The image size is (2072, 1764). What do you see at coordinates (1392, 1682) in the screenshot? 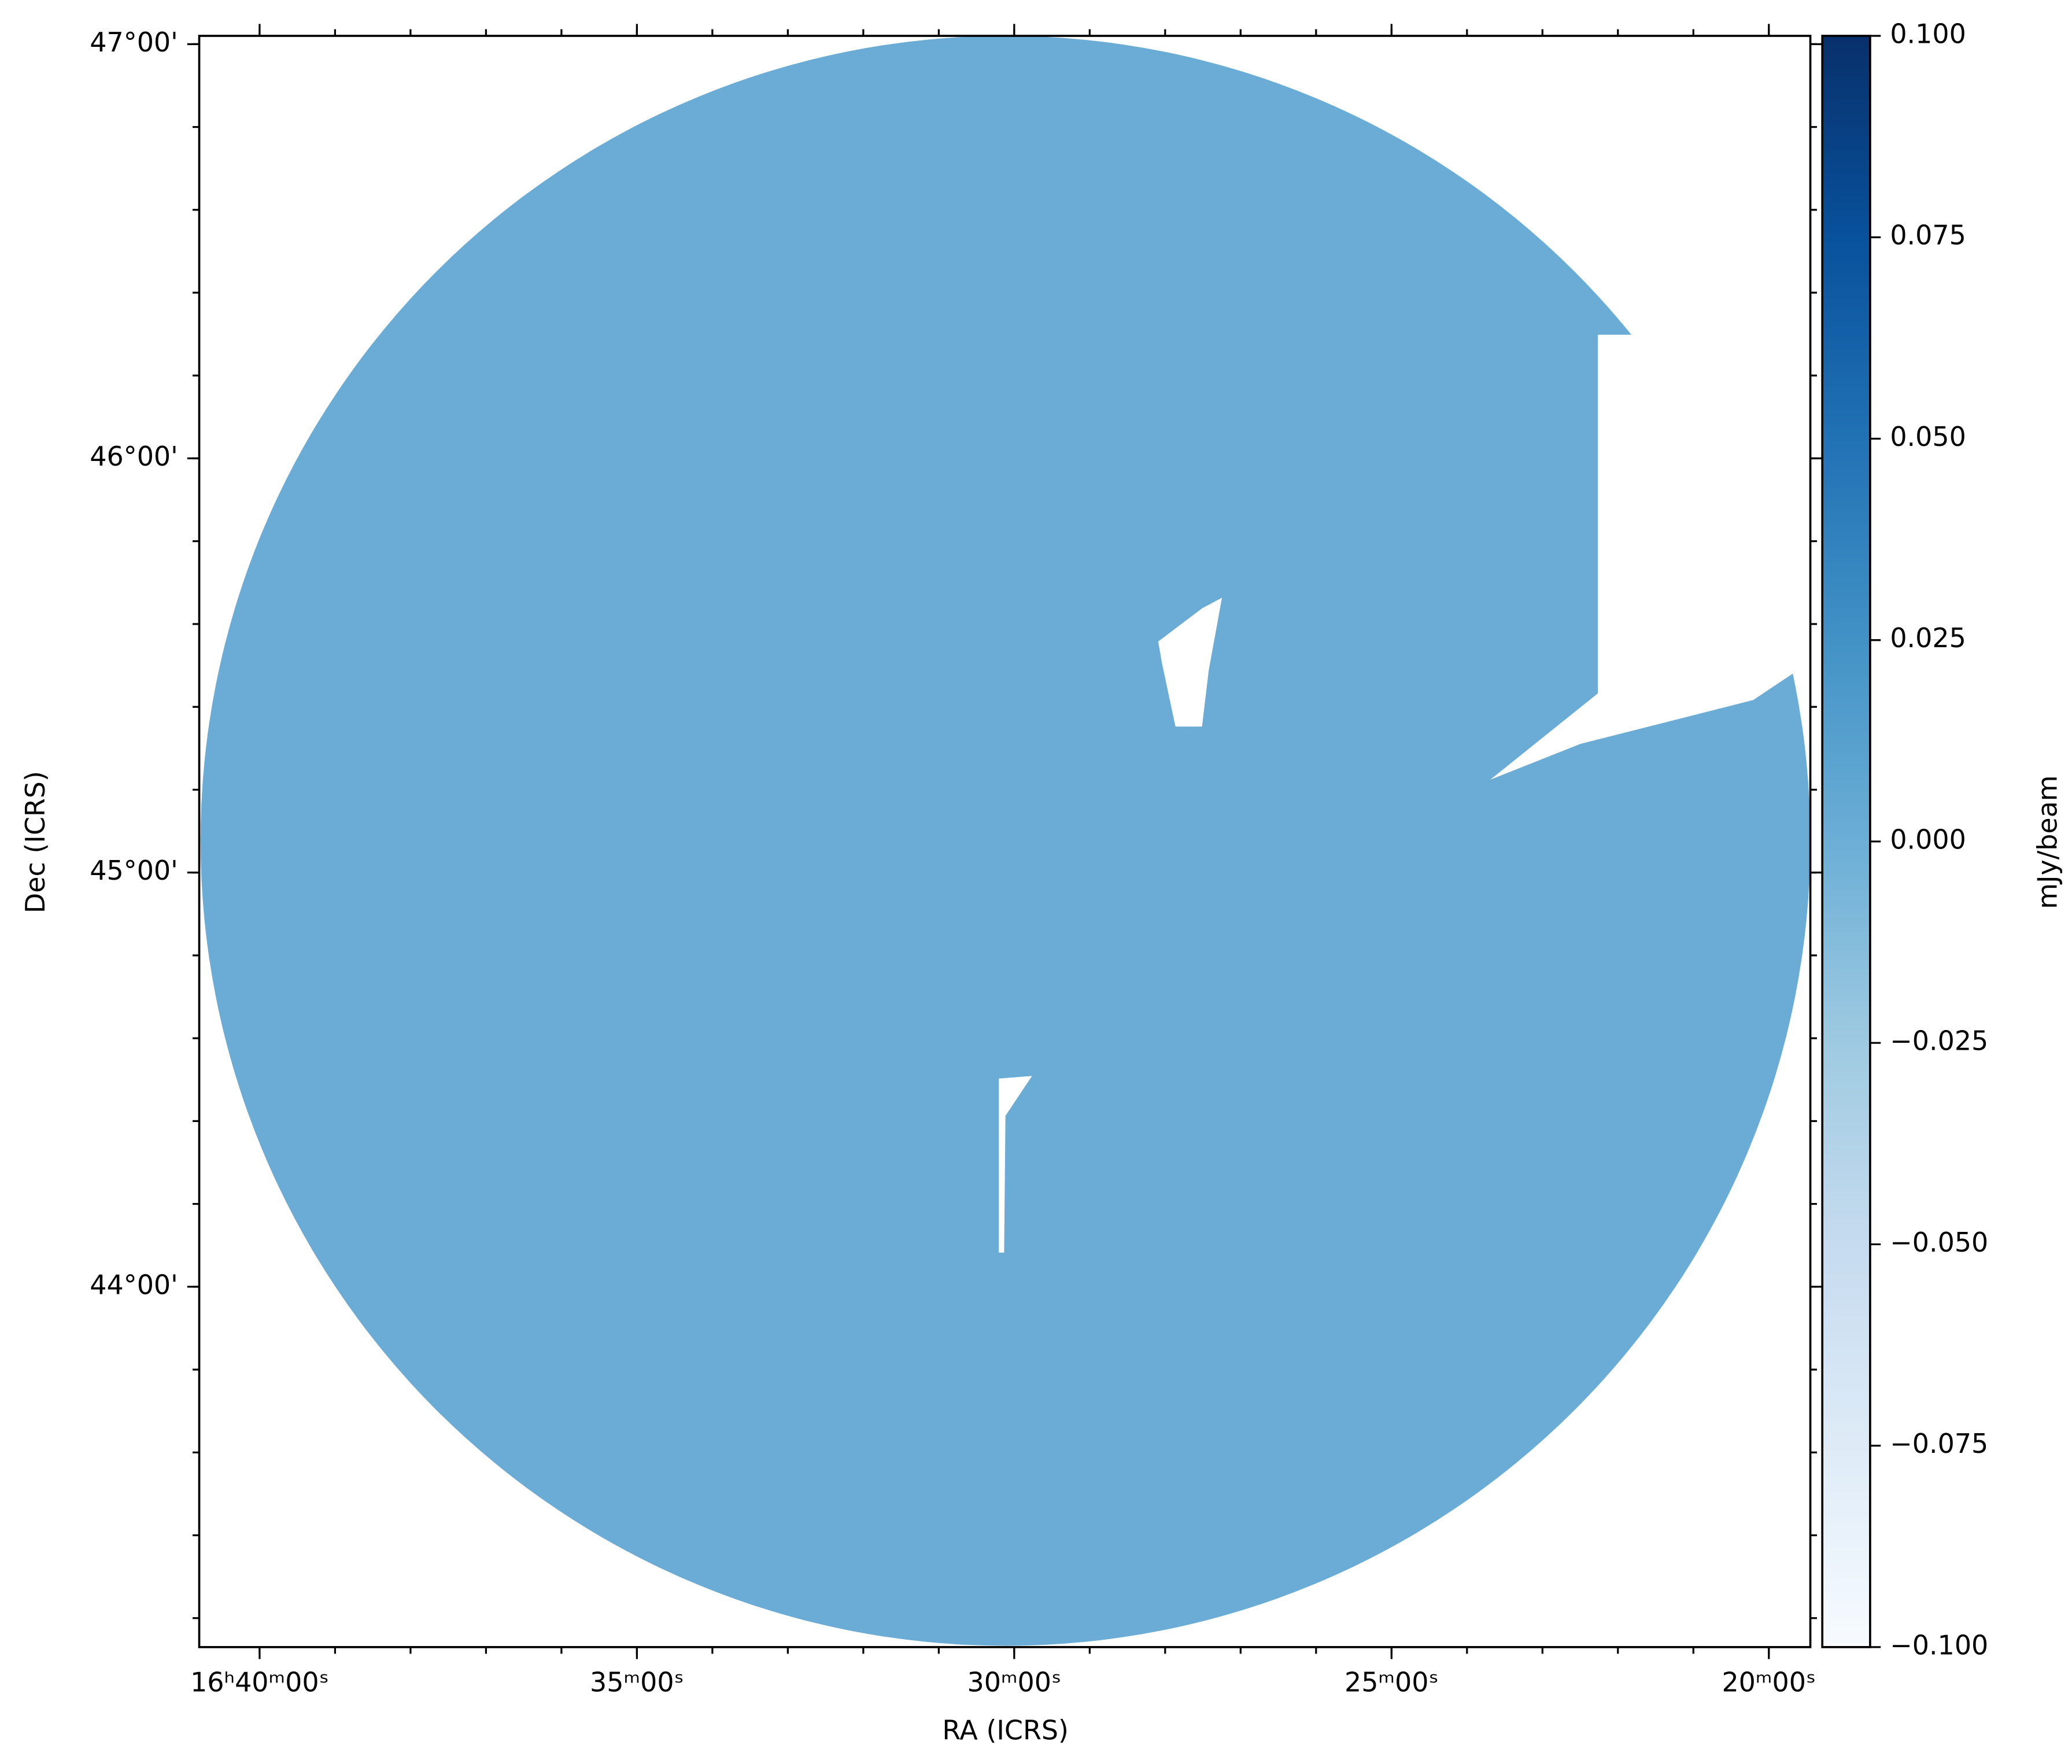
I see `x-tick-label: 25ᵐ00ˢ` at bounding box center [1392, 1682].